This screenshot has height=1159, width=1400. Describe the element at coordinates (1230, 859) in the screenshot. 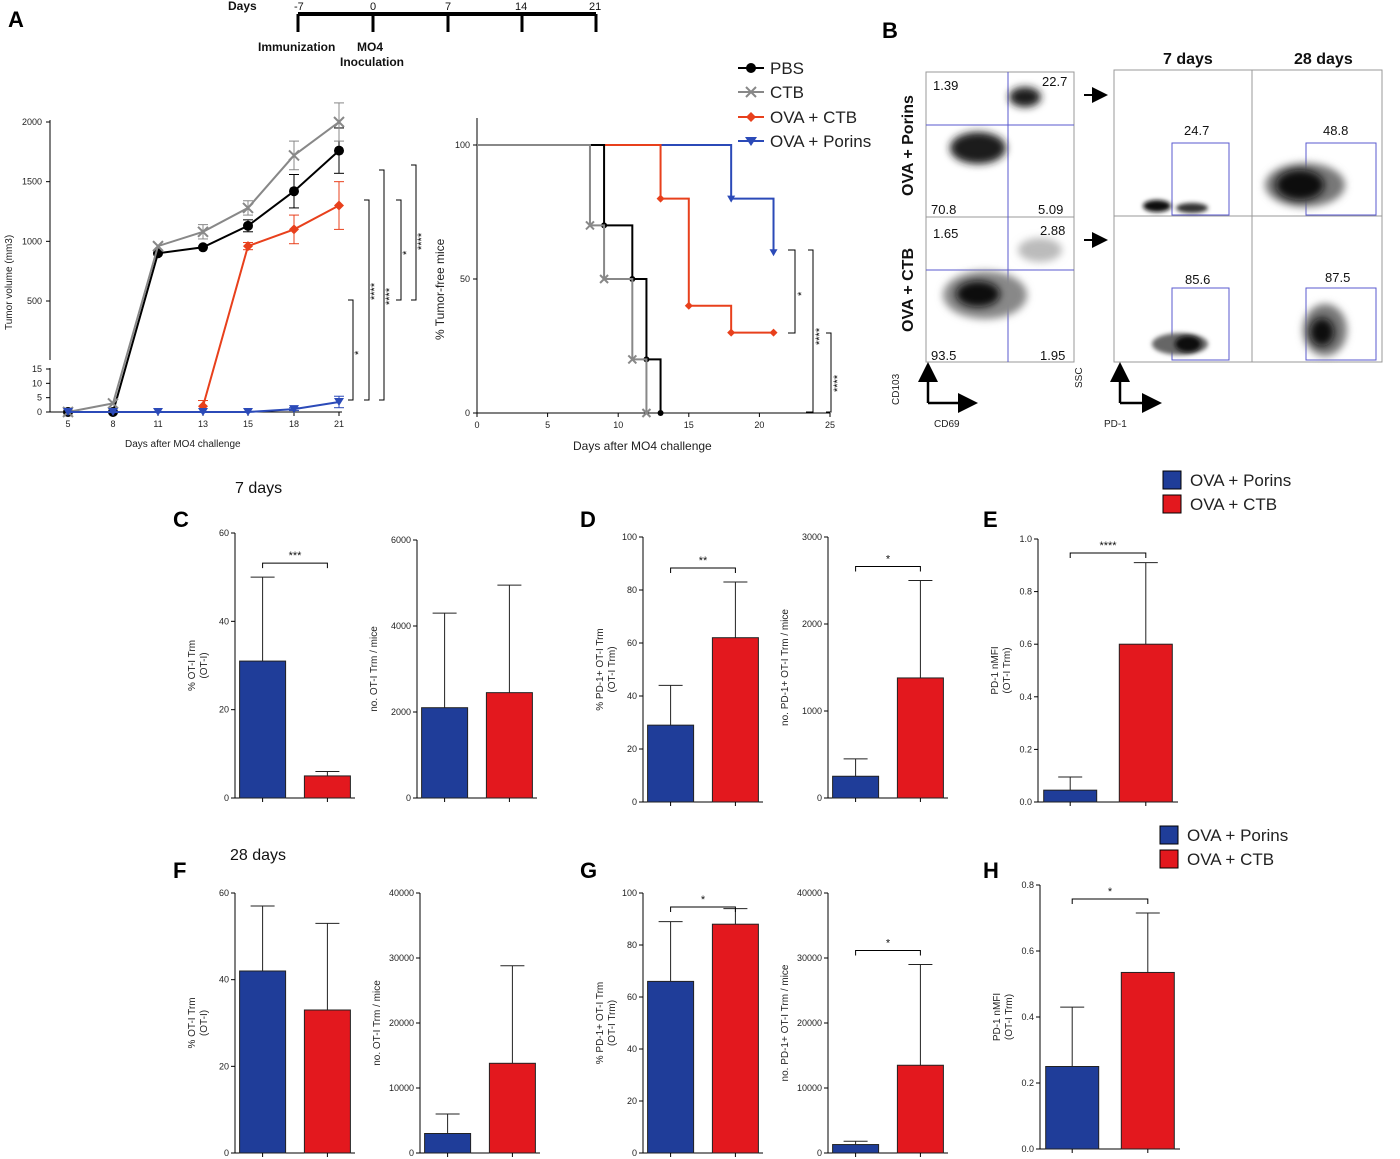

I see `legend-label-ctb: OVA + CTB` at that location.